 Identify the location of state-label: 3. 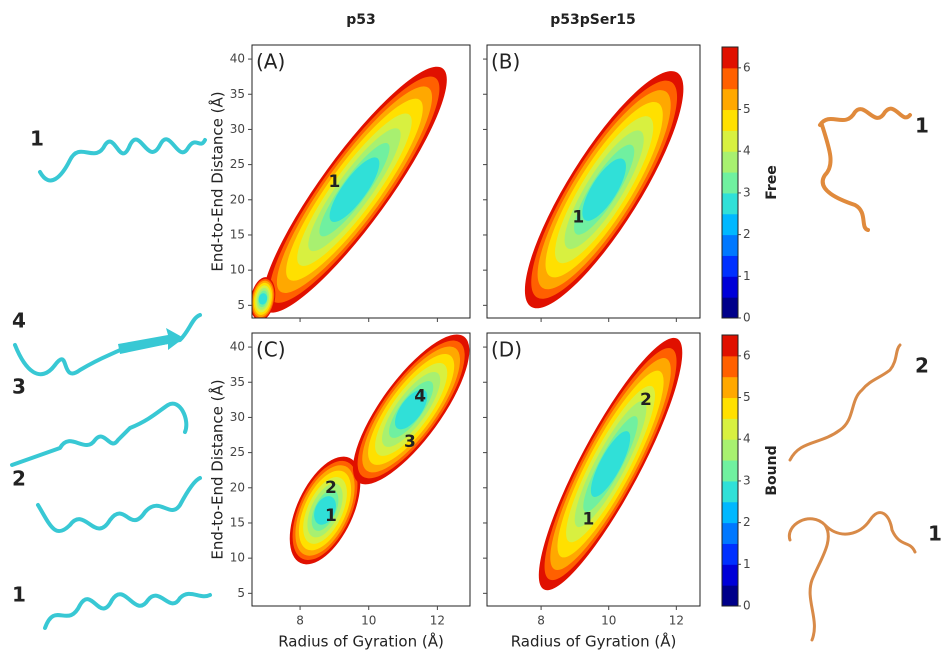
(410, 442).